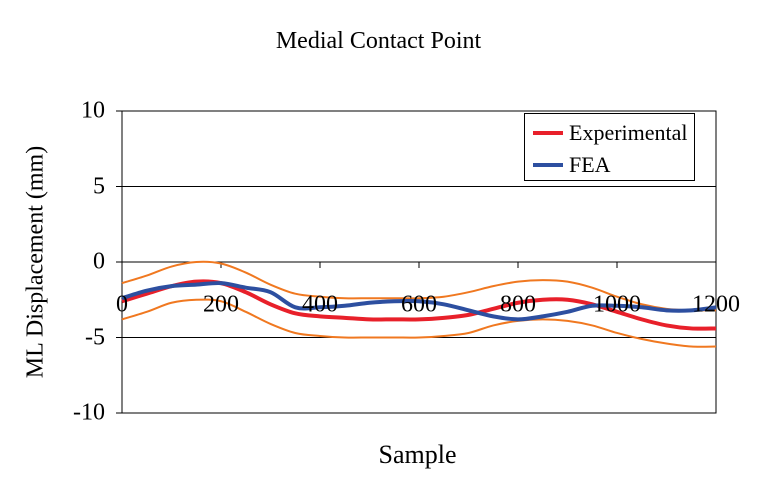  I want to click on x-tick-label: 800, so click(518, 304).